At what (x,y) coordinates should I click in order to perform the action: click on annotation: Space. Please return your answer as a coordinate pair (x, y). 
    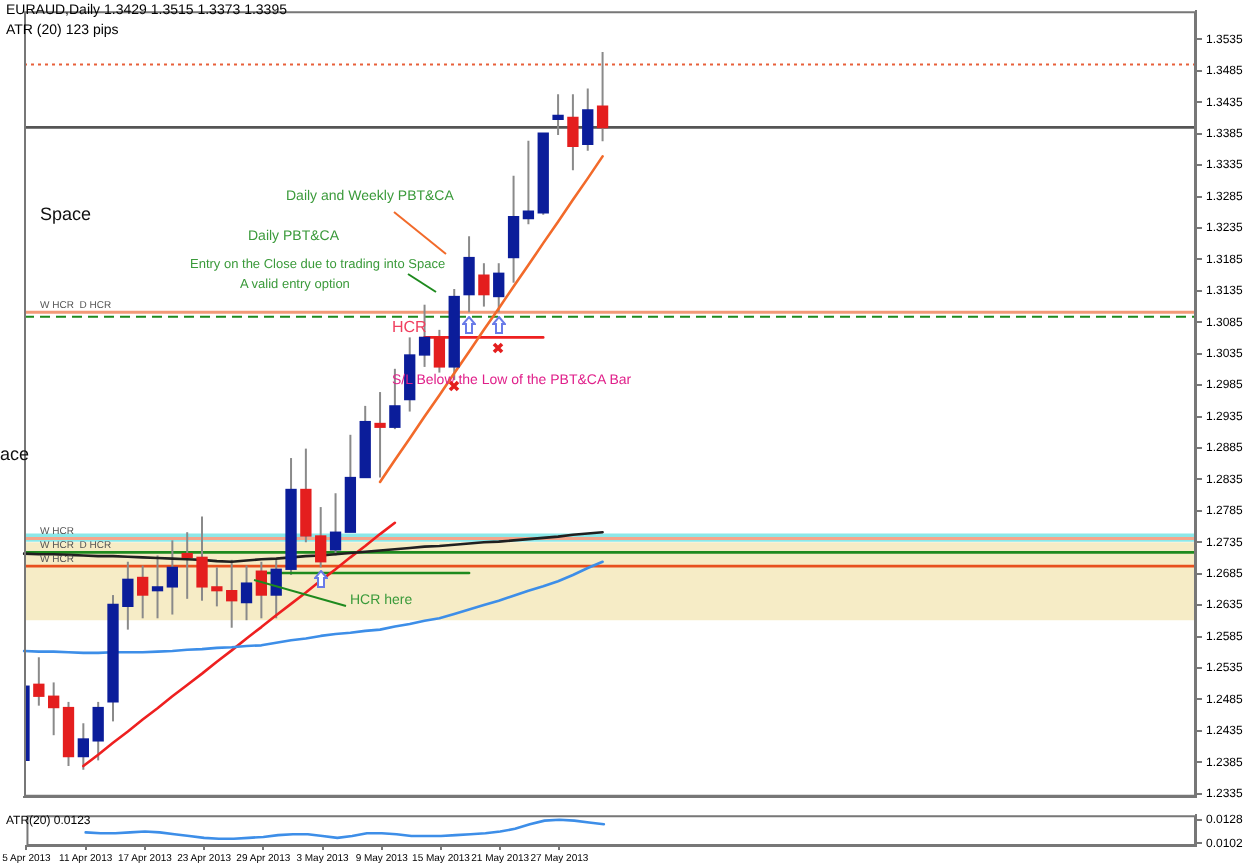
    Looking at the image, I should click on (66, 214).